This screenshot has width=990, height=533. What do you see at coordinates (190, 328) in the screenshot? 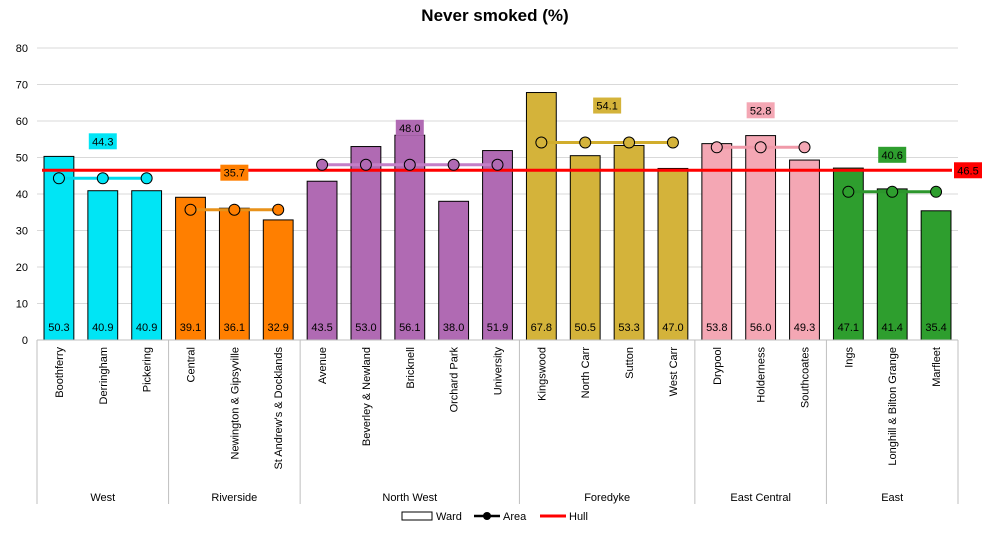
I see `data-label: 39.1` at bounding box center [190, 328].